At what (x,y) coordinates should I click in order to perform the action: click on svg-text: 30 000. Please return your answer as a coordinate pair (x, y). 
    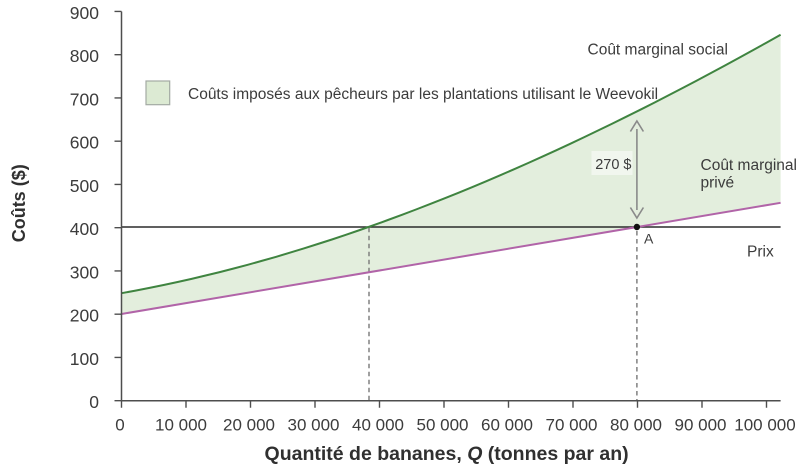
    Looking at the image, I should click on (314, 425).